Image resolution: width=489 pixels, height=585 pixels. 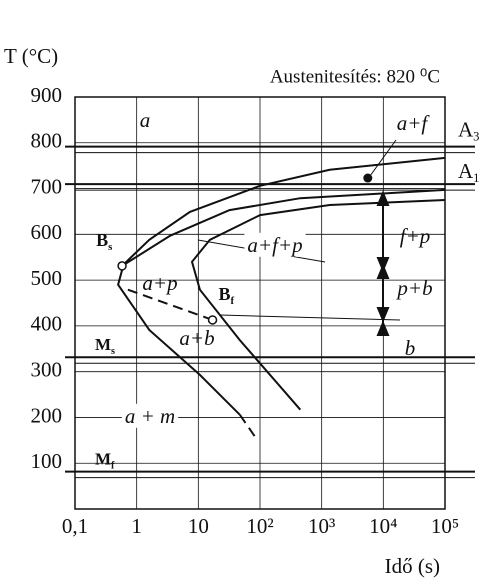 I want to click on region-label: a+f, so click(x=414, y=123).